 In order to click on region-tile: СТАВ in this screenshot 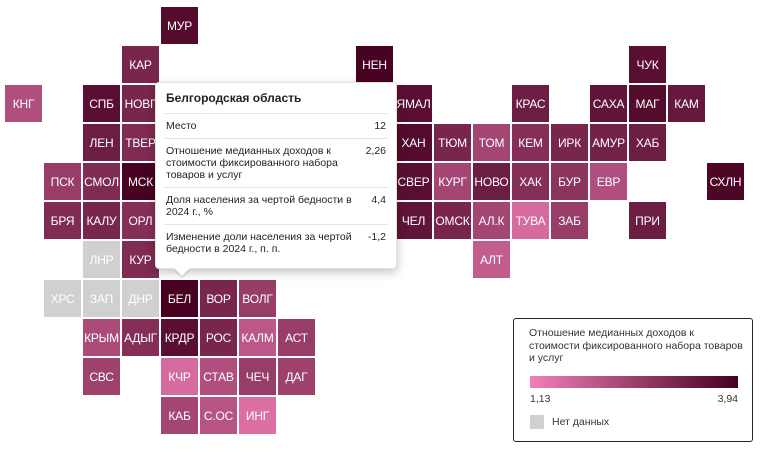, I will do `click(218, 376)`.